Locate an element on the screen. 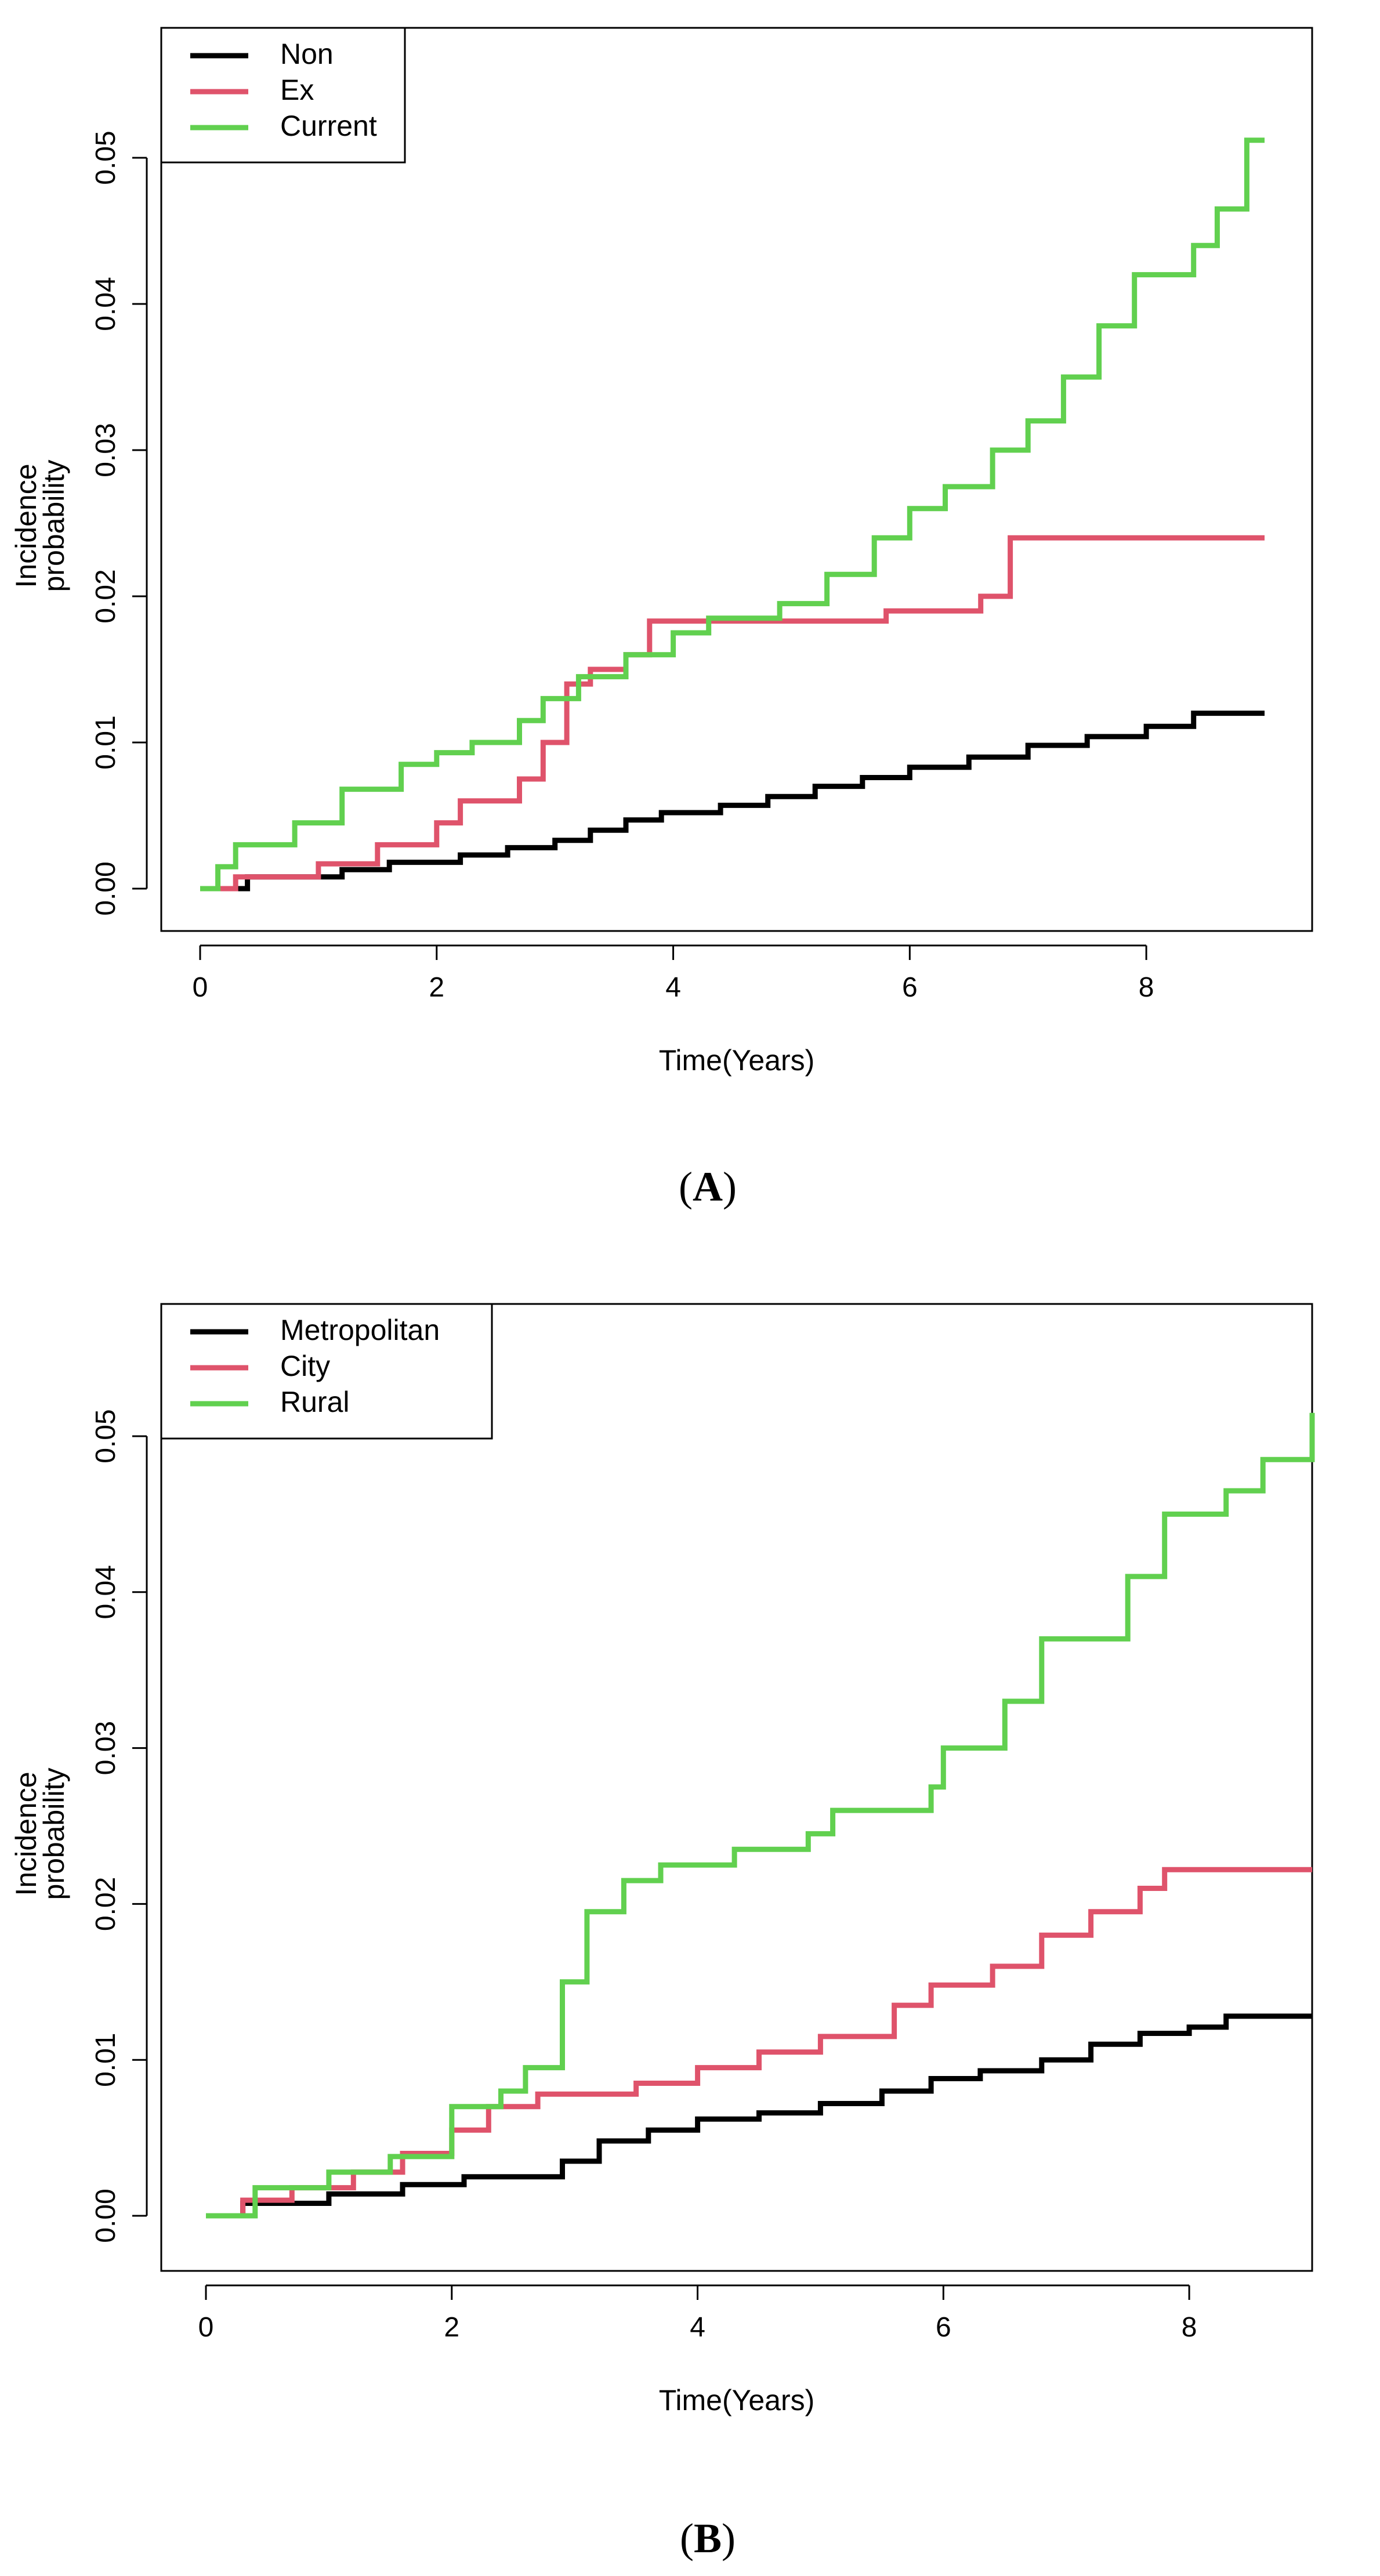 This screenshot has height=2576, width=1380. series-line-non is located at coordinates (732, 802).